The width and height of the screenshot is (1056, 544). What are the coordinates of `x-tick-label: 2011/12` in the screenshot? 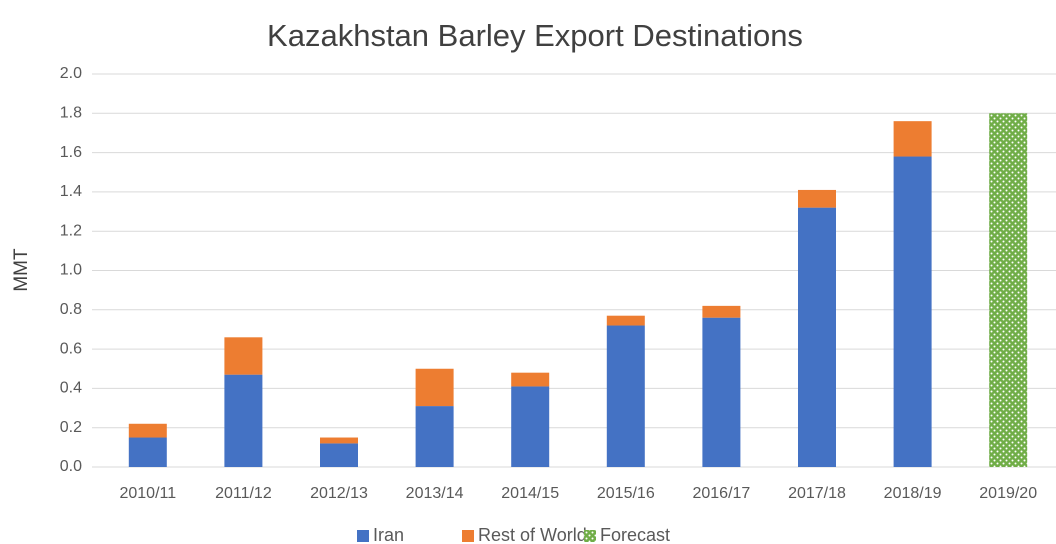 It's located at (243, 493).